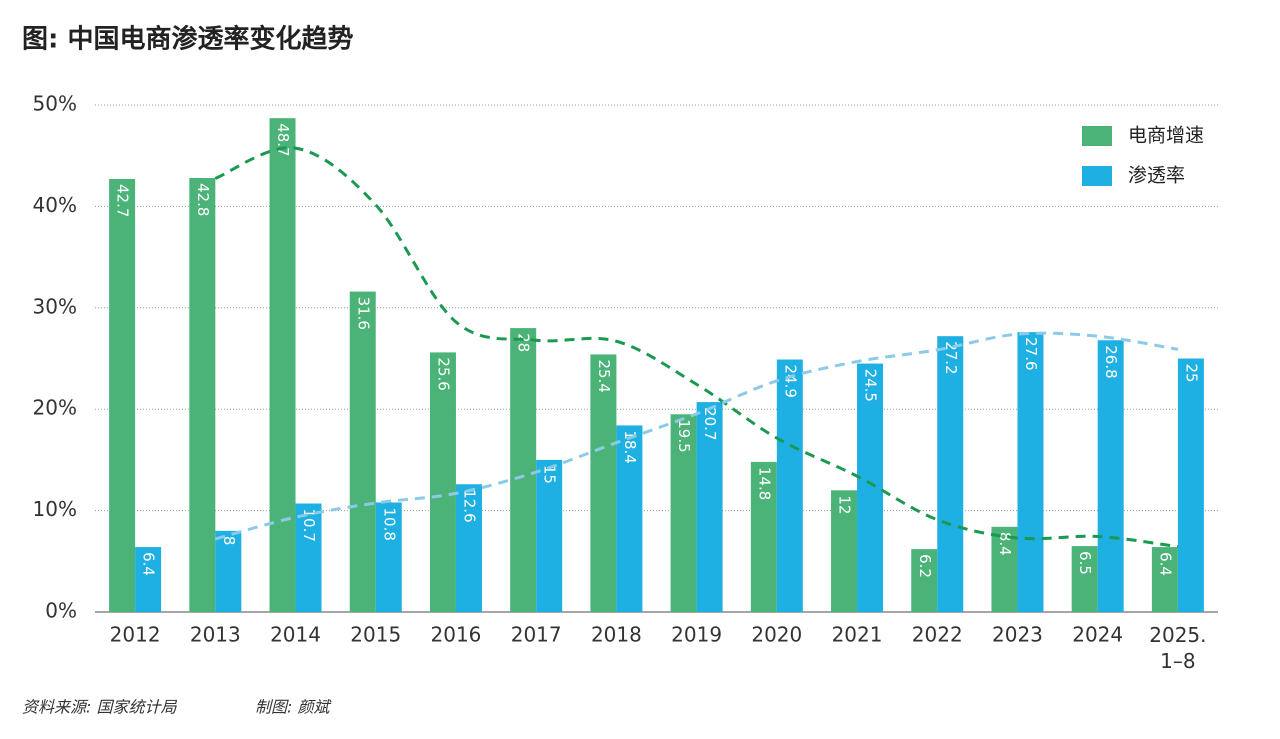 The width and height of the screenshot is (1280, 739). What do you see at coordinates (55, 408) in the screenshot?
I see `y-tick-label: 20%` at bounding box center [55, 408].